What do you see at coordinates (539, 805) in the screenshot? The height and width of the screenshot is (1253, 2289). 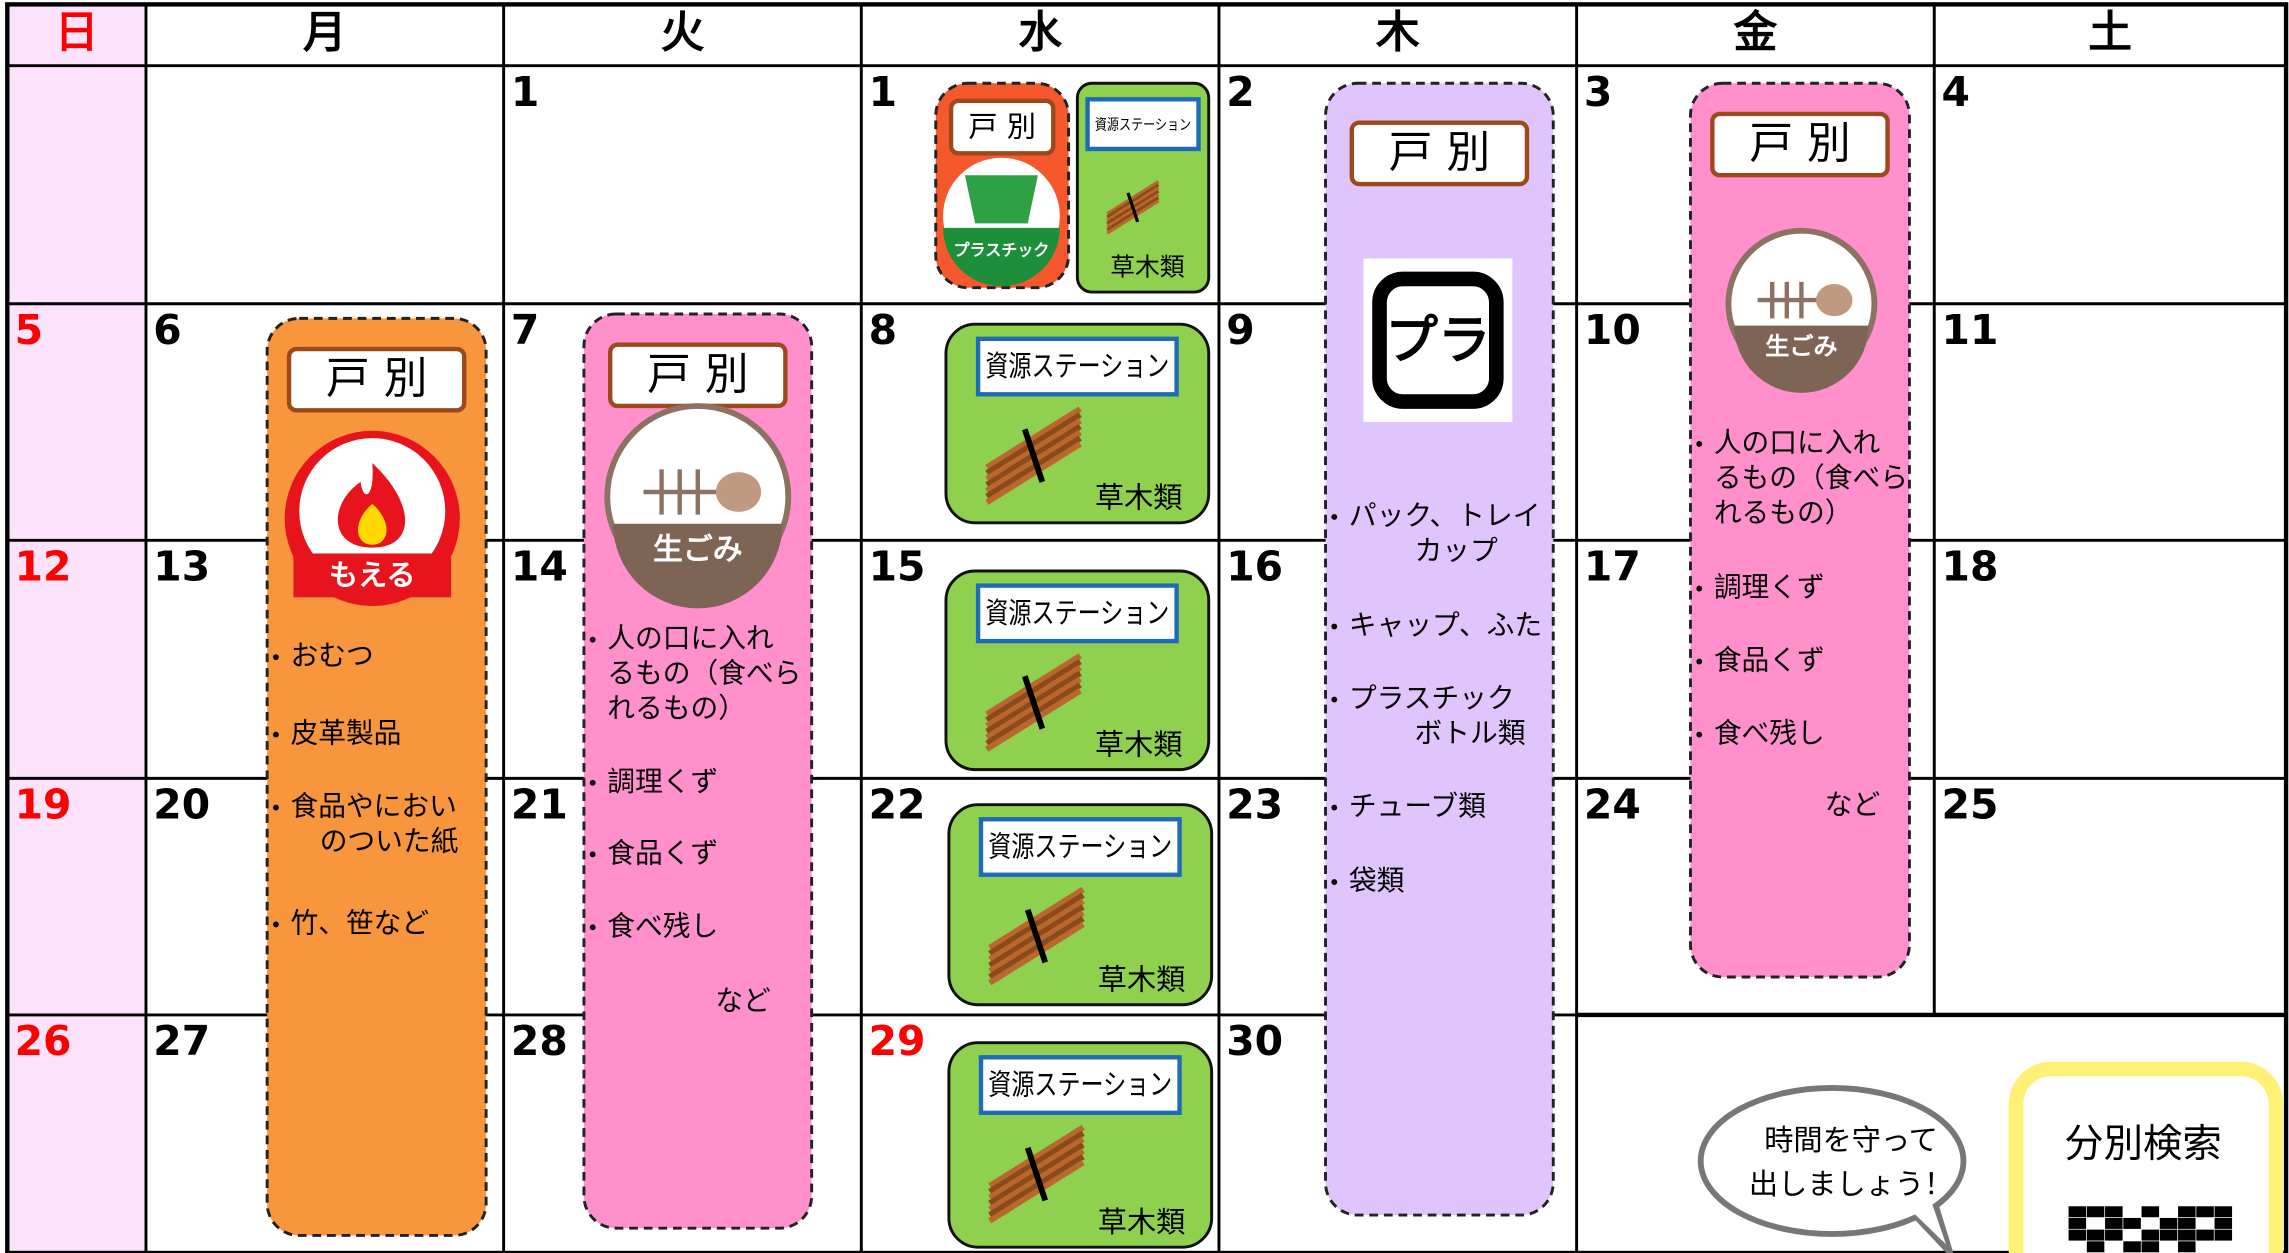 I see `day-number: 21` at bounding box center [539, 805].